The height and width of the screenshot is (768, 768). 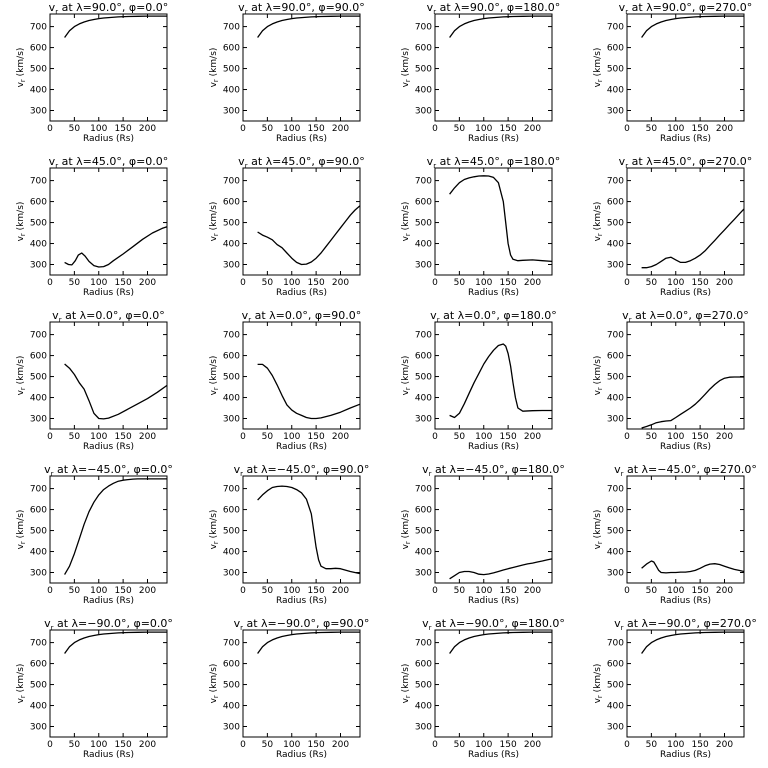 I want to click on panel-title: vr at λ=90.0°, φ=180.0°, so click(x=494, y=8).